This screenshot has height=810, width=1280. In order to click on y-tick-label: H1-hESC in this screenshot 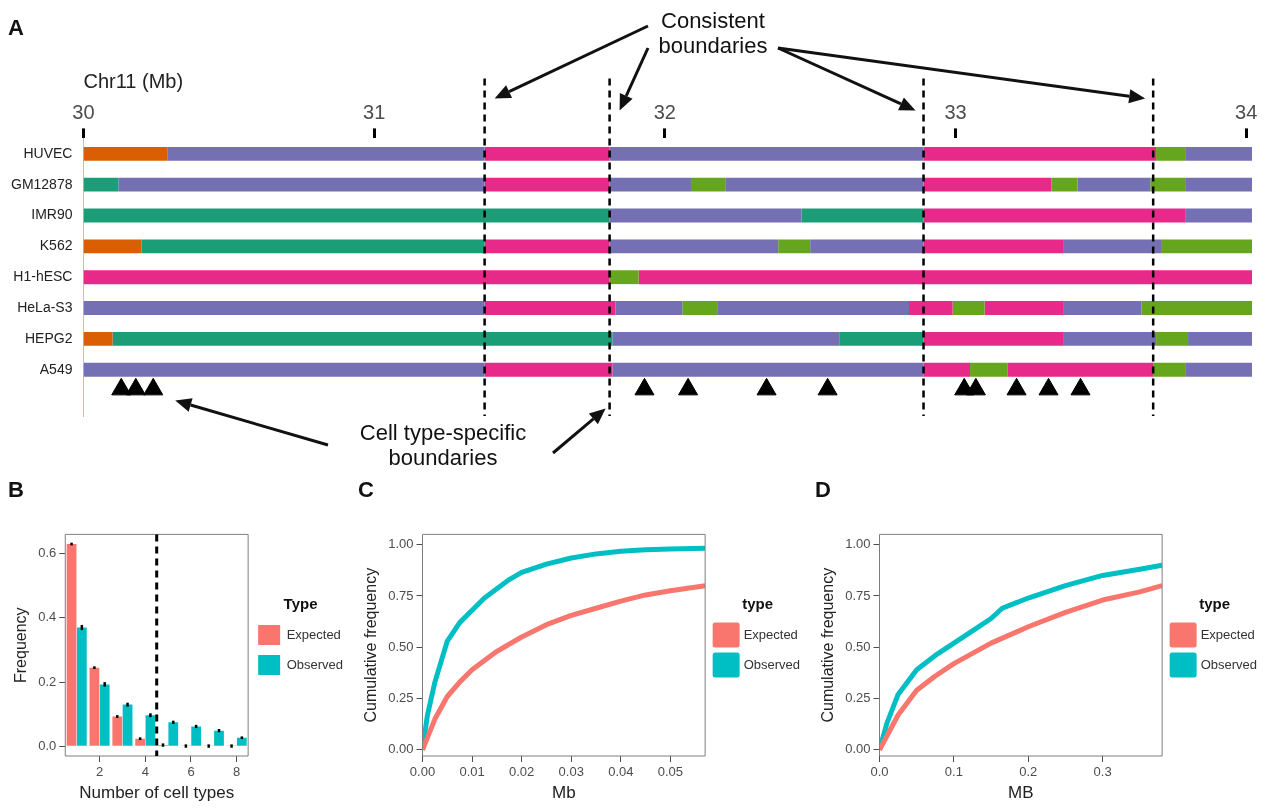, I will do `click(43, 276)`.